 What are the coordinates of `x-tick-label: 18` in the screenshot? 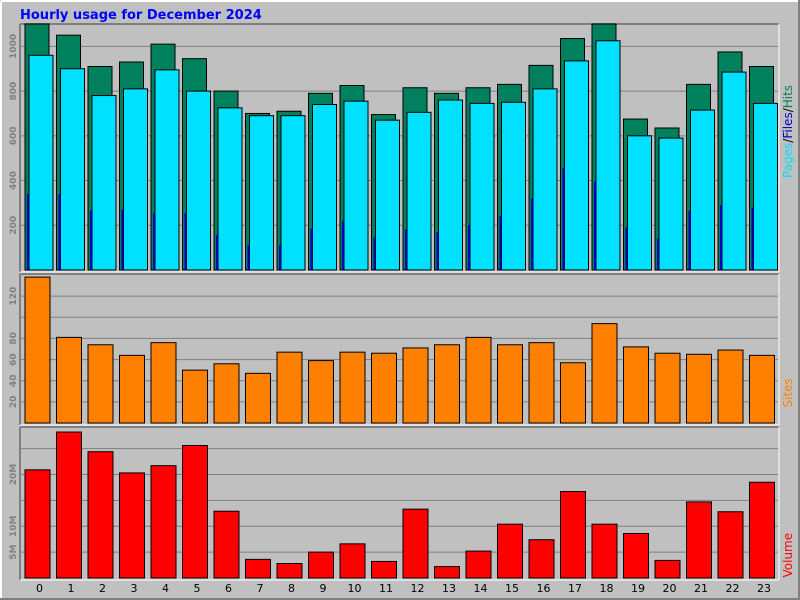 It's located at (607, 588).